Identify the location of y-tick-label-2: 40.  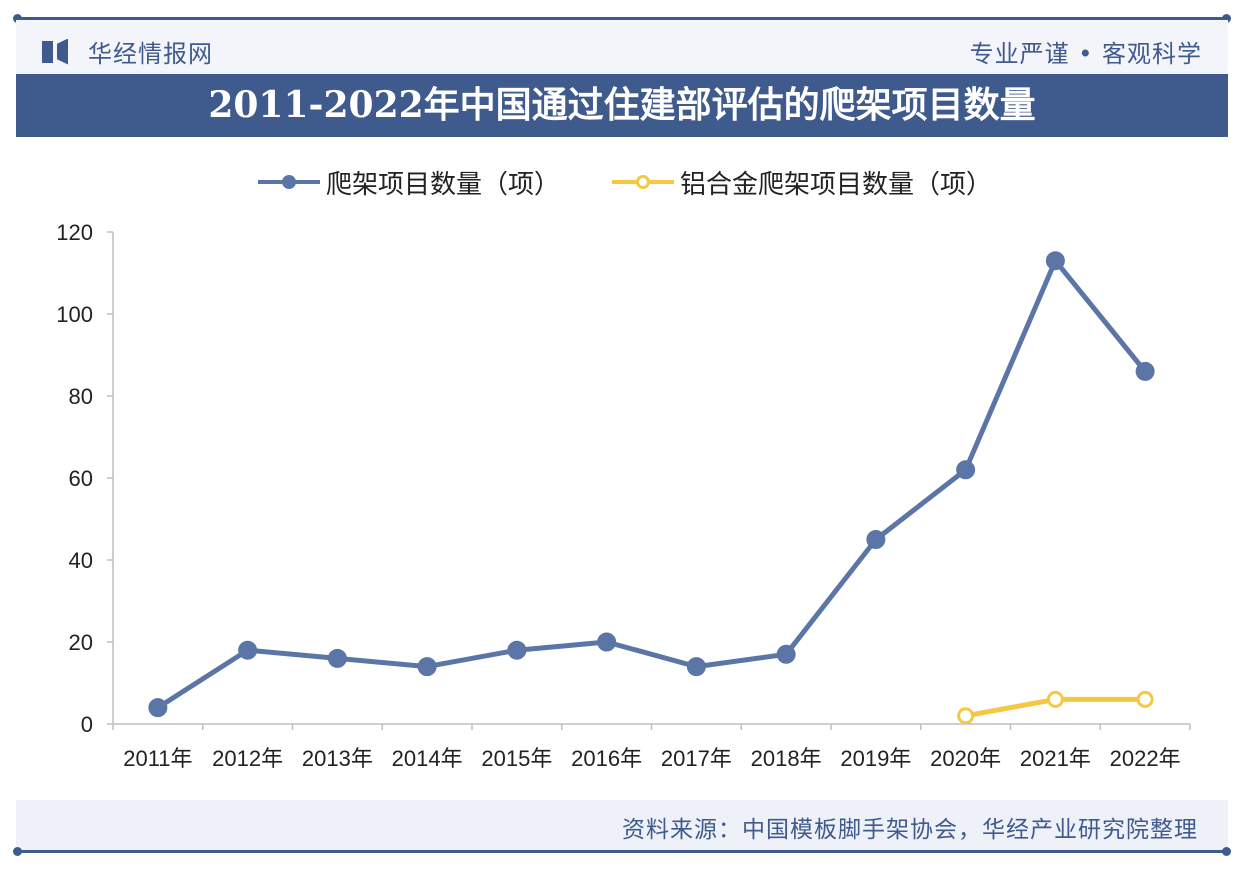
(81, 560).